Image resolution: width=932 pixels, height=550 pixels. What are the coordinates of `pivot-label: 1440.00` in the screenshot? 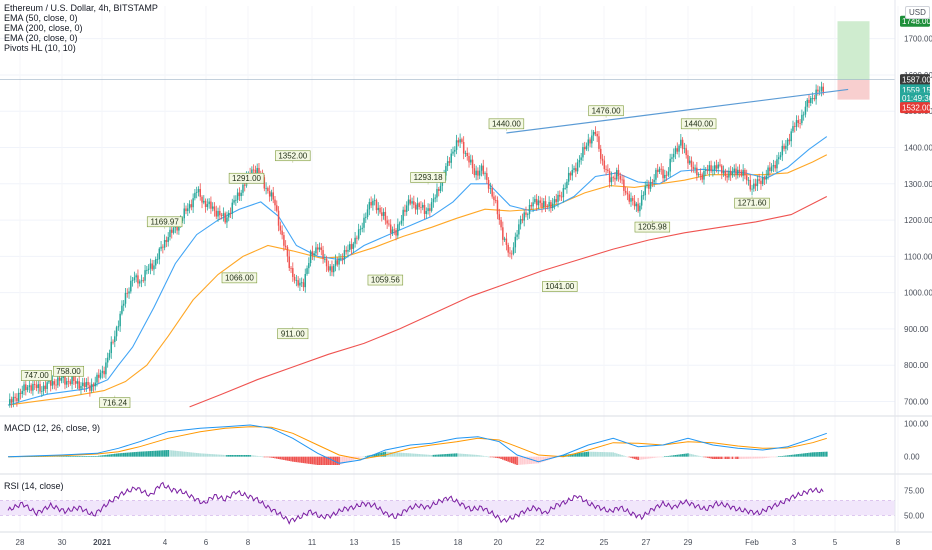 It's located at (506, 124).